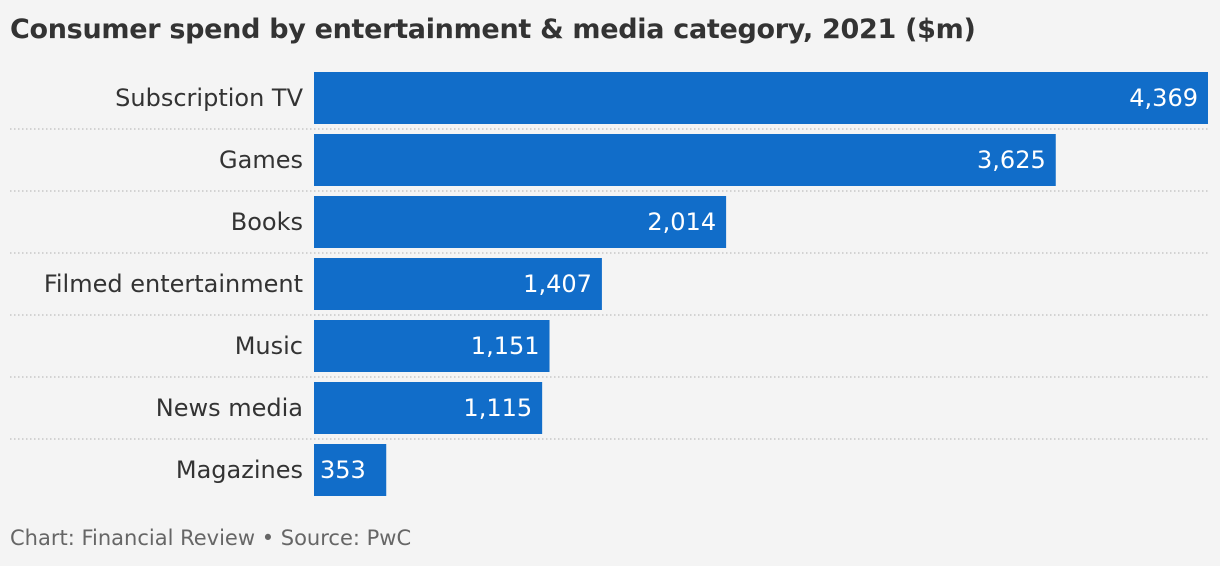 The width and height of the screenshot is (1220, 566). What do you see at coordinates (269, 346) in the screenshot?
I see `category-label-music: Music` at bounding box center [269, 346].